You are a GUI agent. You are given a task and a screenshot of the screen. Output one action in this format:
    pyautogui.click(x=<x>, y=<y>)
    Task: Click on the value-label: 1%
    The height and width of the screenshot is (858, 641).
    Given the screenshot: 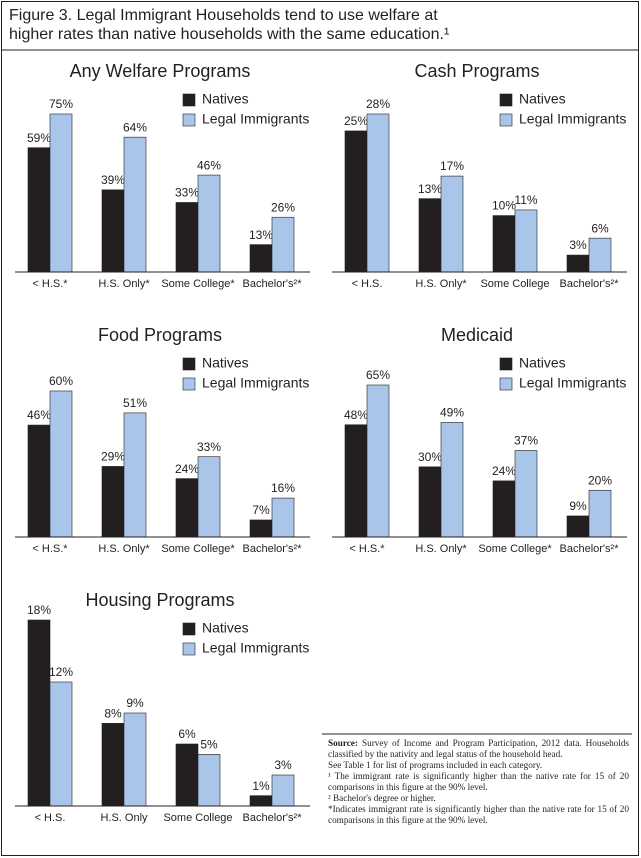 What is the action you would take?
    pyautogui.click(x=261, y=786)
    